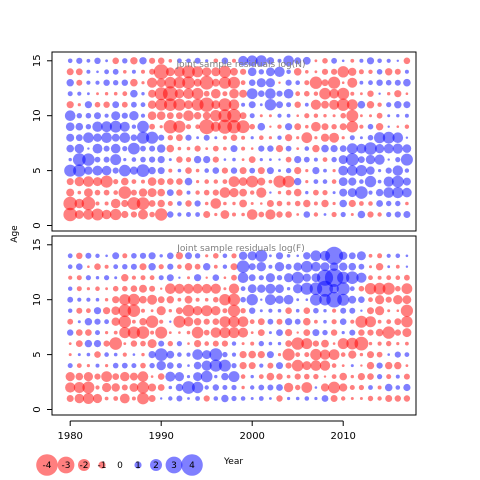 The width and height of the screenshot is (480, 480). What do you see at coordinates (37, 115) in the screenshot?
I see `y-tick-label: 10` at bounding box center [37, 115].